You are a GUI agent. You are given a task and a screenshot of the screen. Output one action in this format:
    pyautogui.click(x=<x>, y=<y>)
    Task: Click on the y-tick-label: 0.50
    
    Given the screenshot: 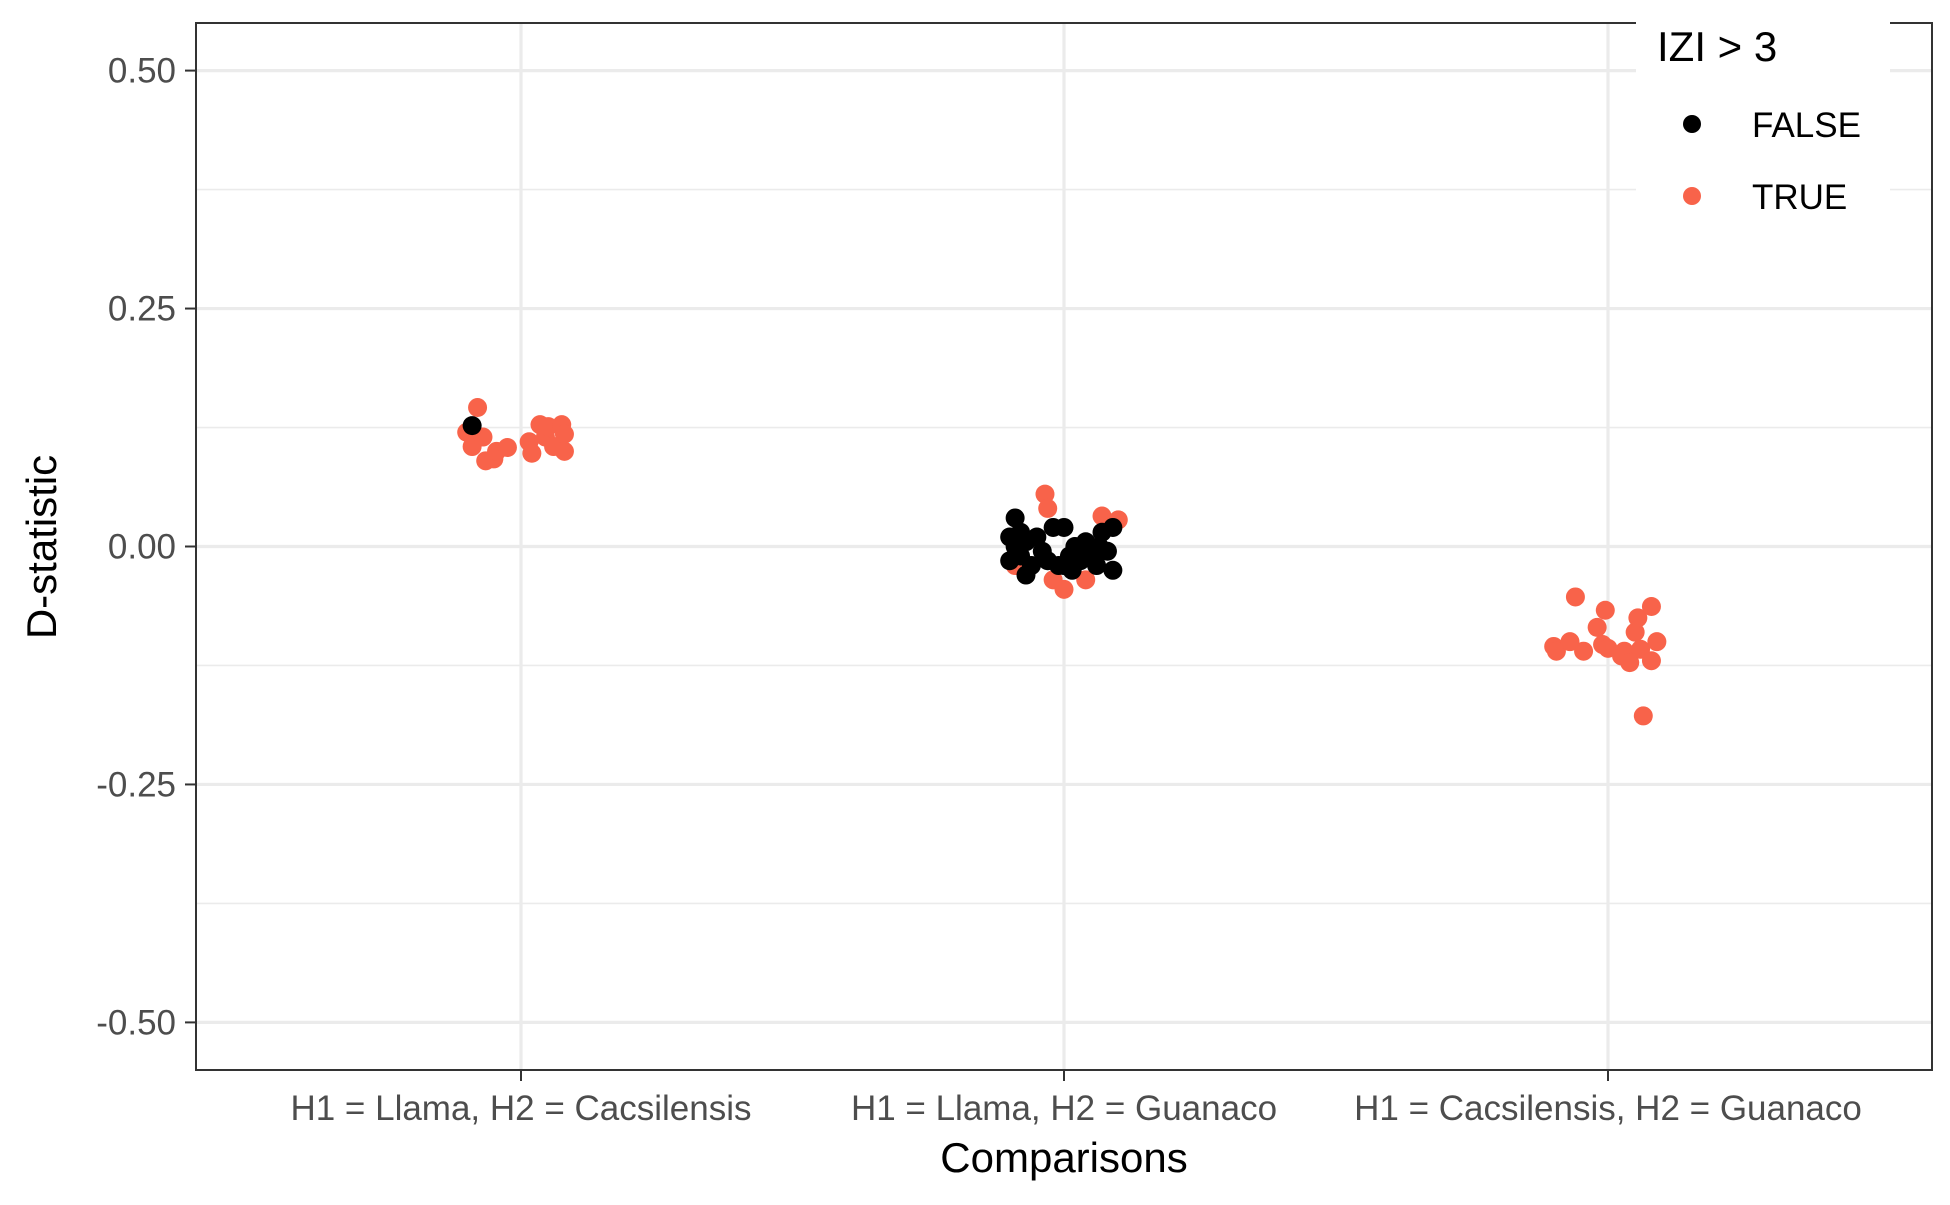 What is the action you would take?
    pyautogui.click(x=142, y=71)
    